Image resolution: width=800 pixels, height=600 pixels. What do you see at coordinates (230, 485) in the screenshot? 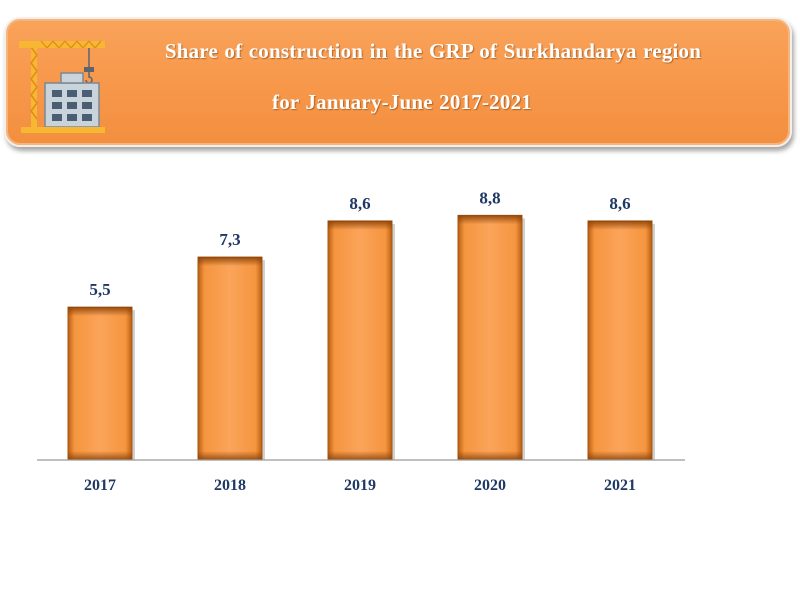
I see `x-tick-label-2018: 2018` at bounding box center [230, 485].